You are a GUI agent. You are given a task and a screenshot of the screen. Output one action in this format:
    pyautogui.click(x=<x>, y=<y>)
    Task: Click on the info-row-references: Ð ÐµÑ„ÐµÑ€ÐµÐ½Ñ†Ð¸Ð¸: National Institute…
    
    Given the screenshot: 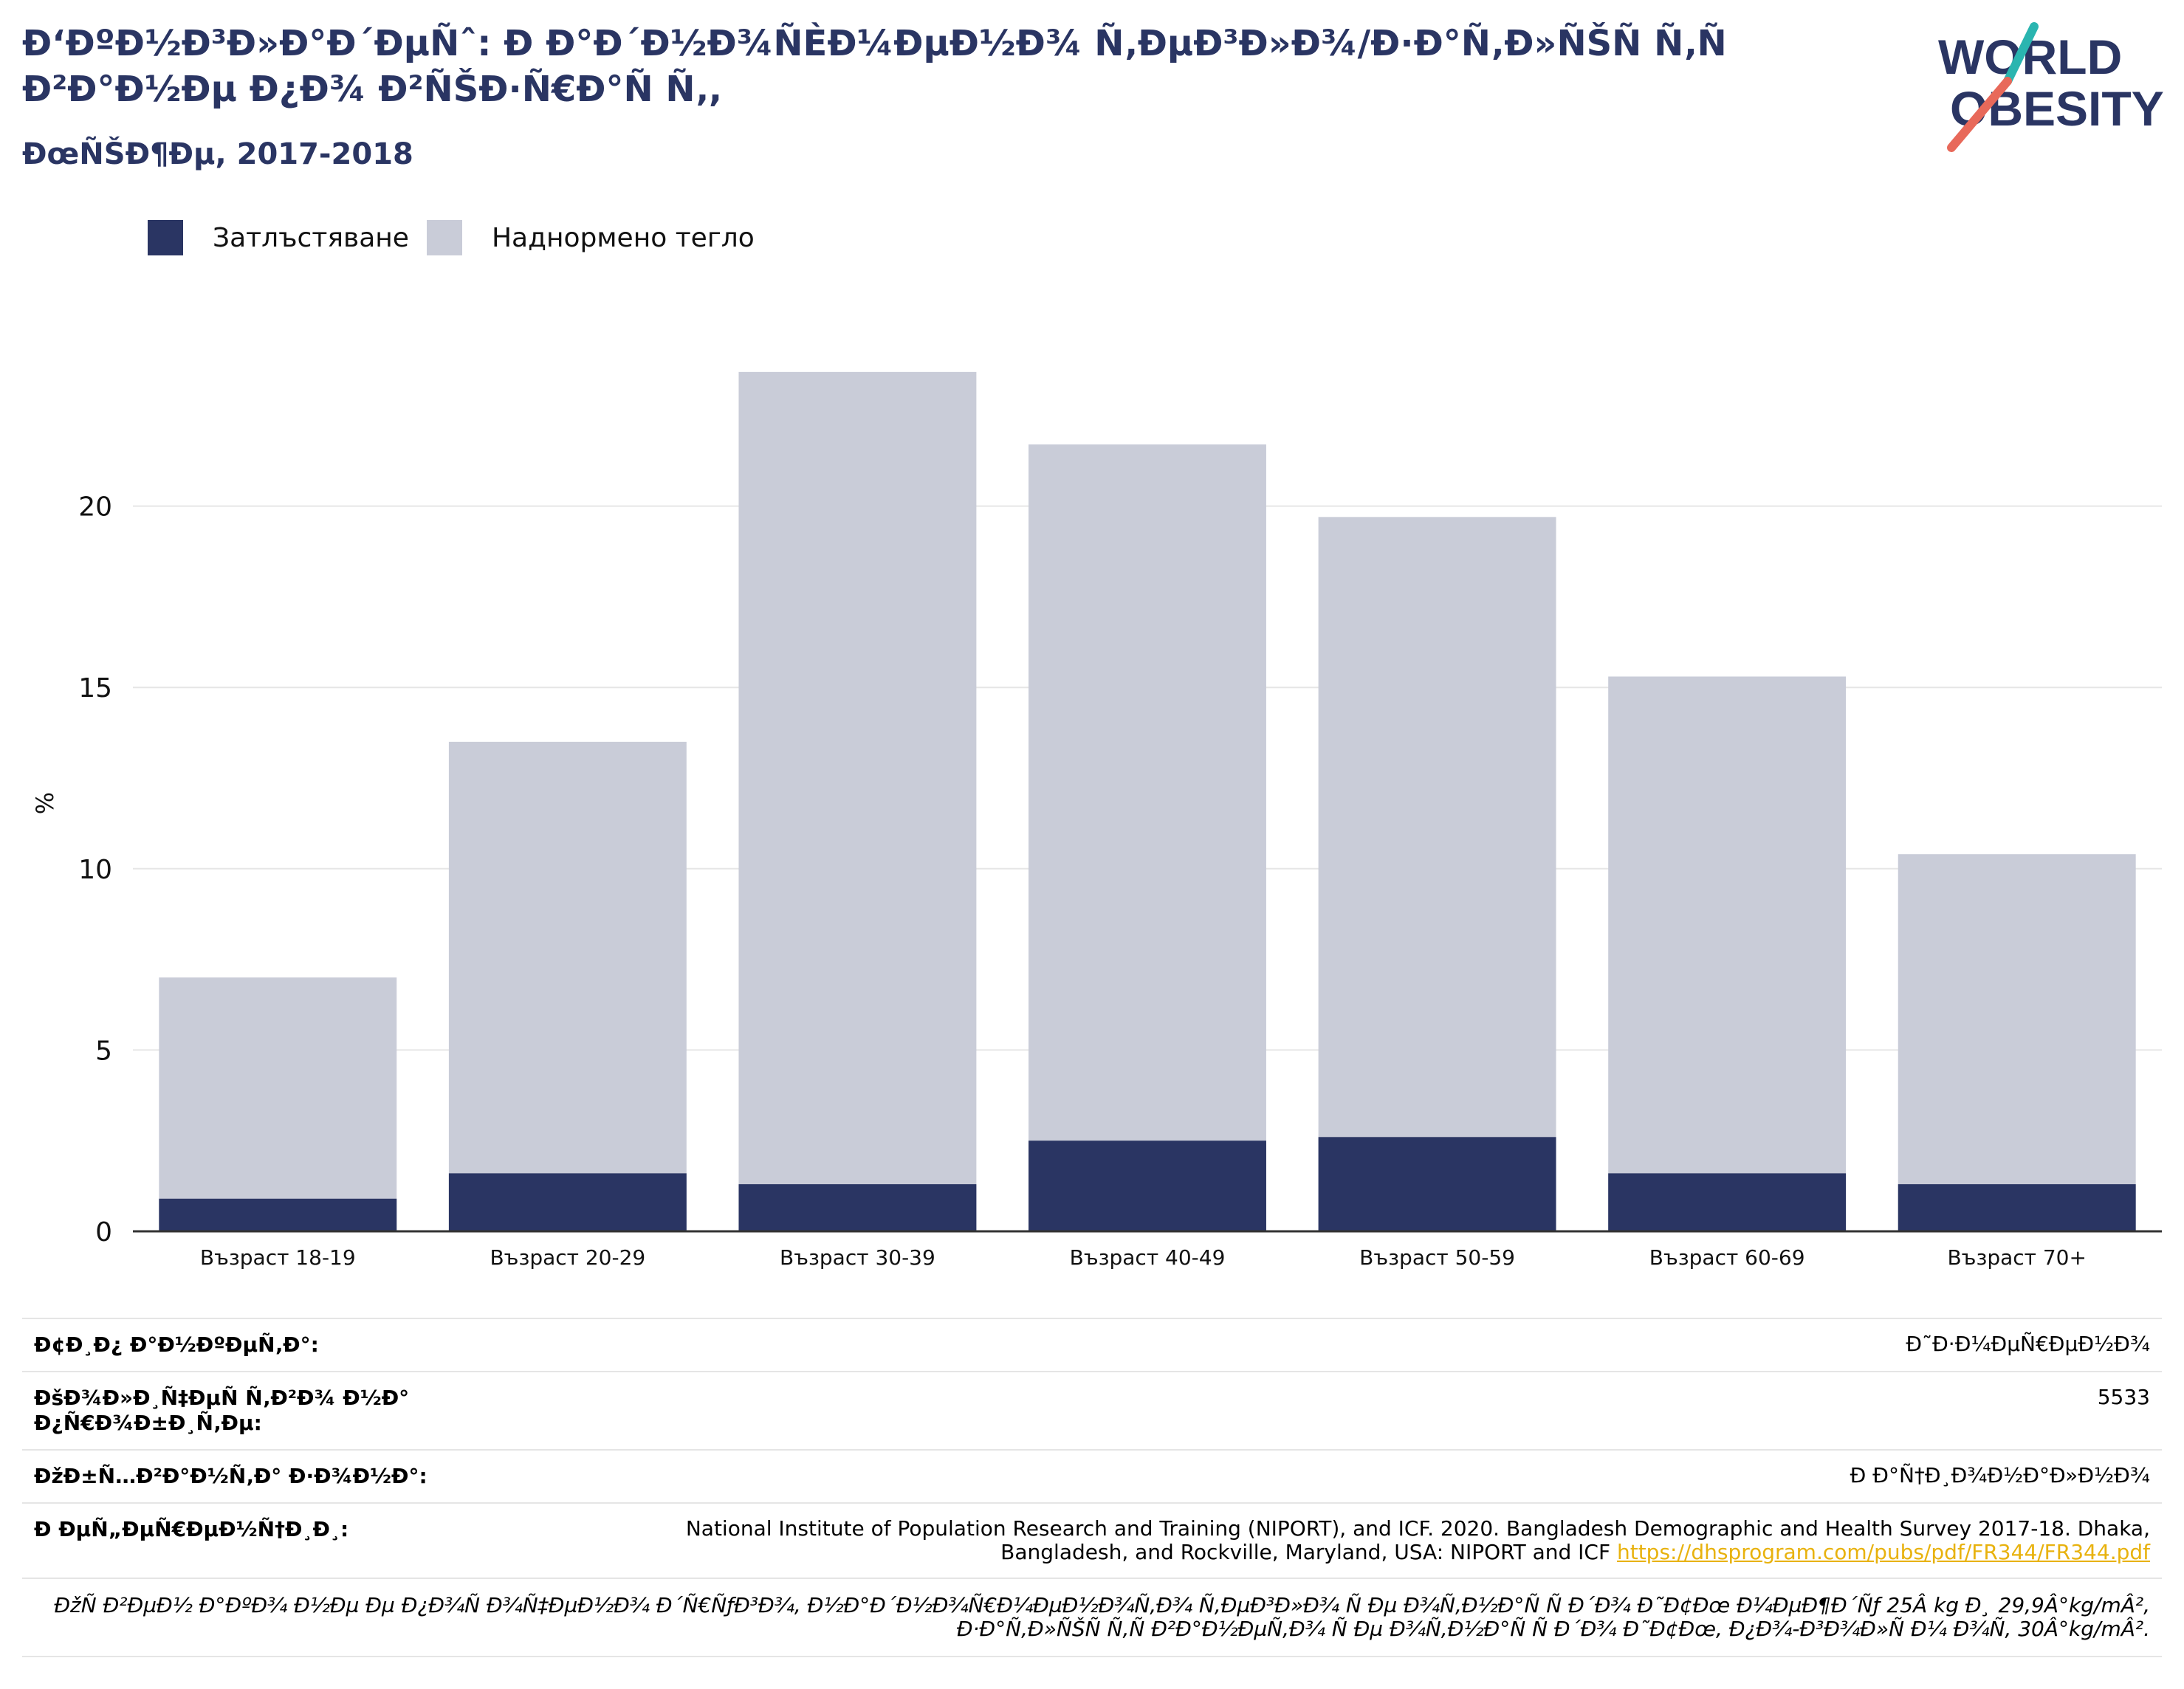 What is the action you would take?
    pyautogui.click(x=1092, y=1540)
    